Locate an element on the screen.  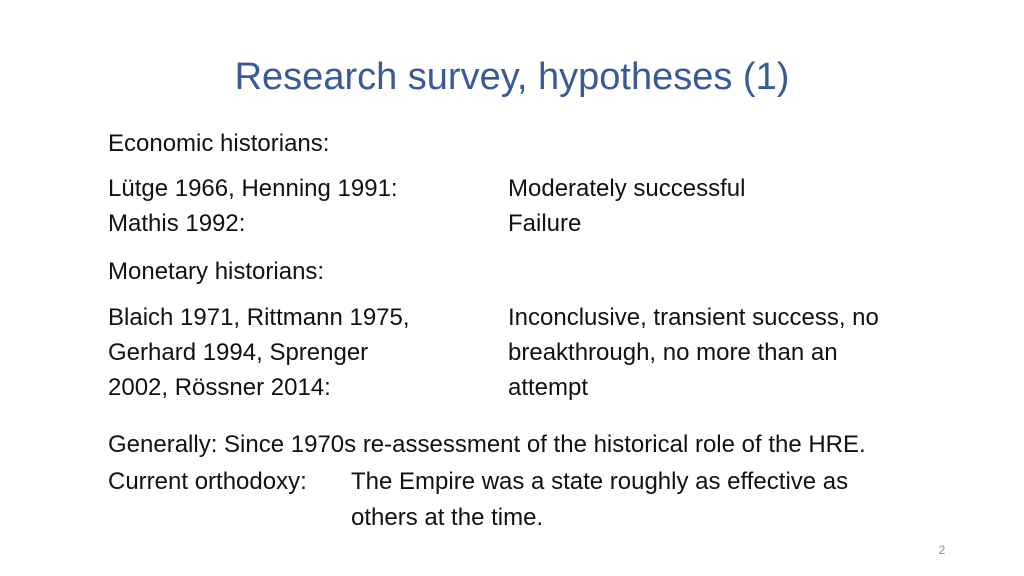
monetary-authors-line-3: 2002, Rössner 2014: is located at coordinates (219, 387).